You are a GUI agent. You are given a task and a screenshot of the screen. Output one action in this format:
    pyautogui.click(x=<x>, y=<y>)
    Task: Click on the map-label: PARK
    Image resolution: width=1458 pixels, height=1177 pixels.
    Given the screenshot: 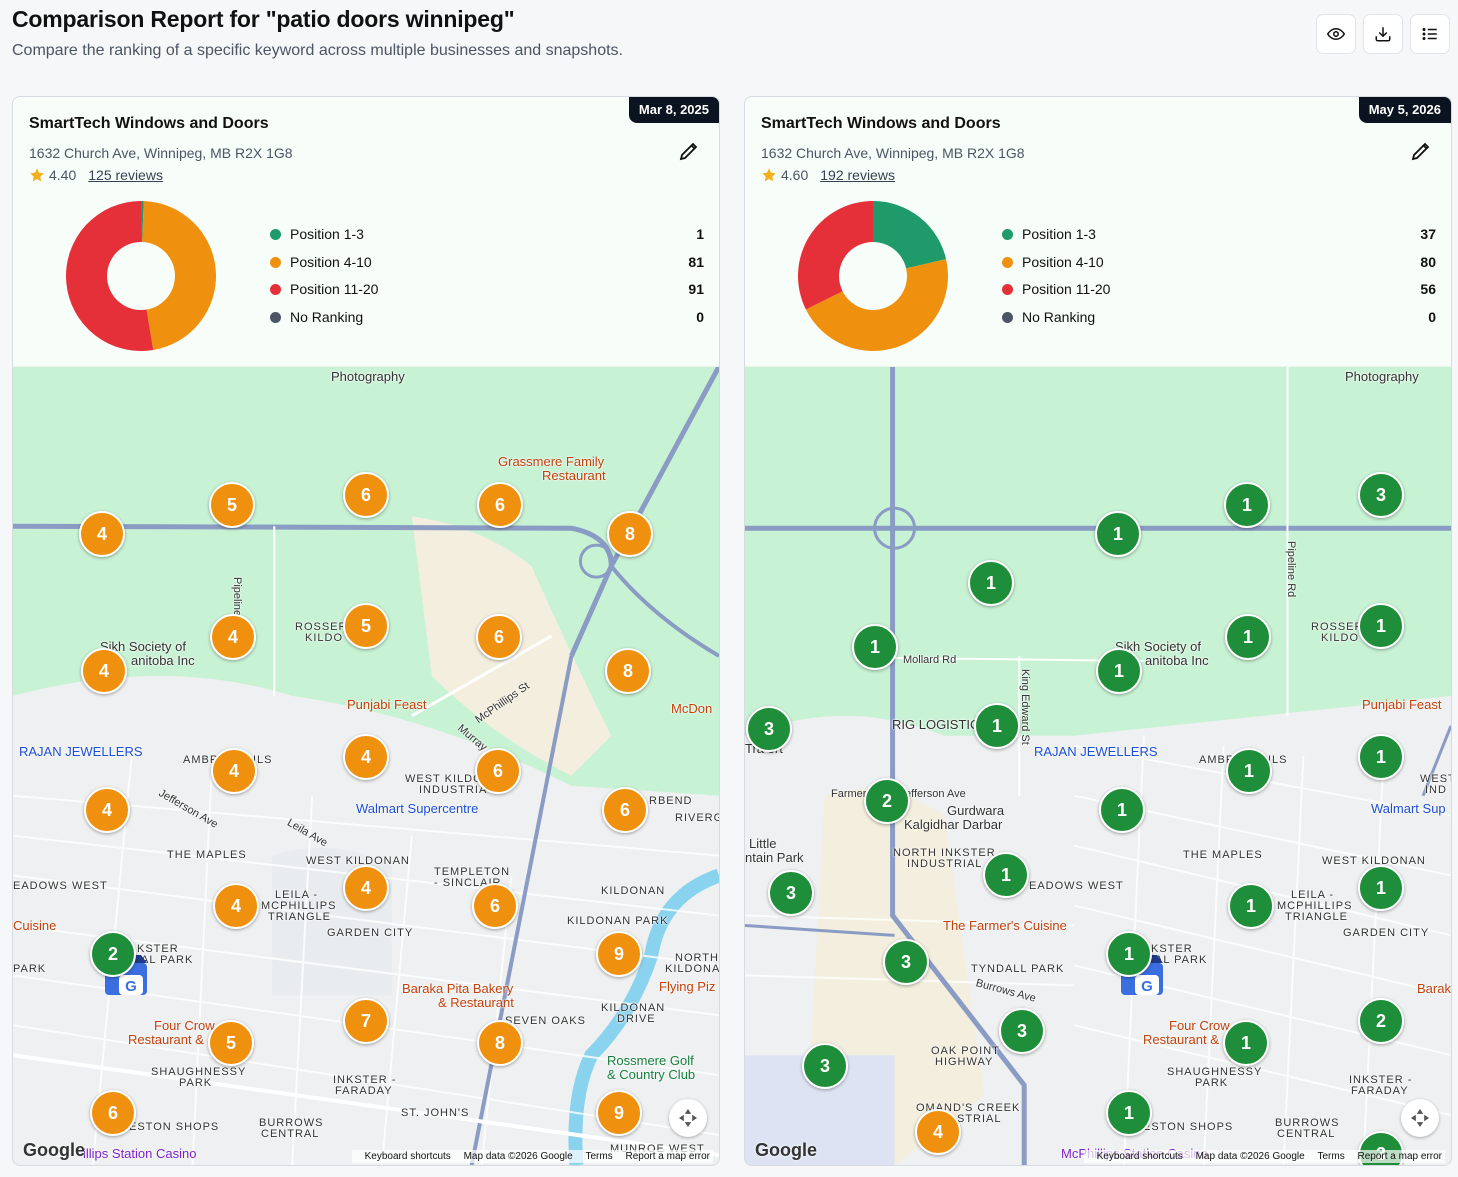 What is the action you would take?
    pyautogui.click(x=1212, y=1083)
    